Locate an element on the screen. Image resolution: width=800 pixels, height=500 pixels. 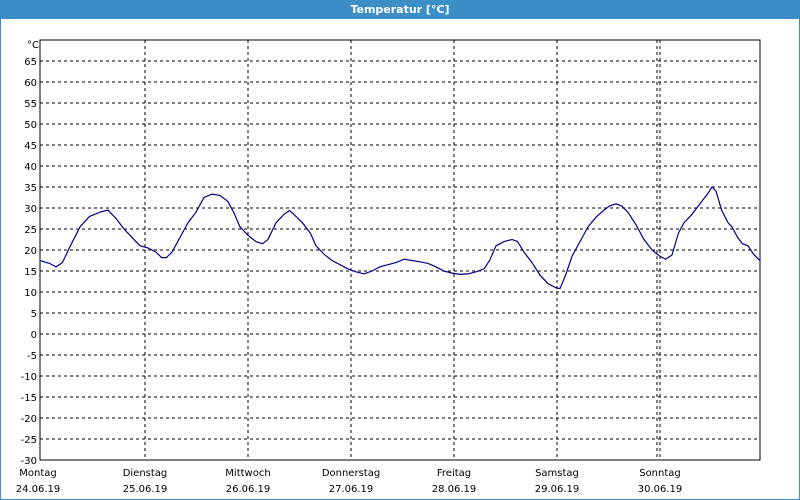
y-tick-label: 5 is located at coordinates (34, 314).